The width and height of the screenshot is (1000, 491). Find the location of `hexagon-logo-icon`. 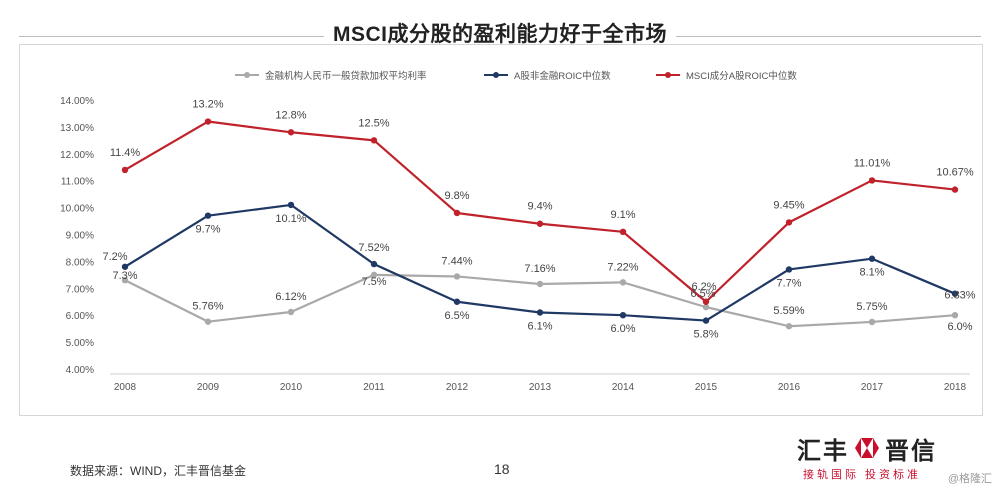

hexagon-logo-icon is located at coordinates (867, 448).